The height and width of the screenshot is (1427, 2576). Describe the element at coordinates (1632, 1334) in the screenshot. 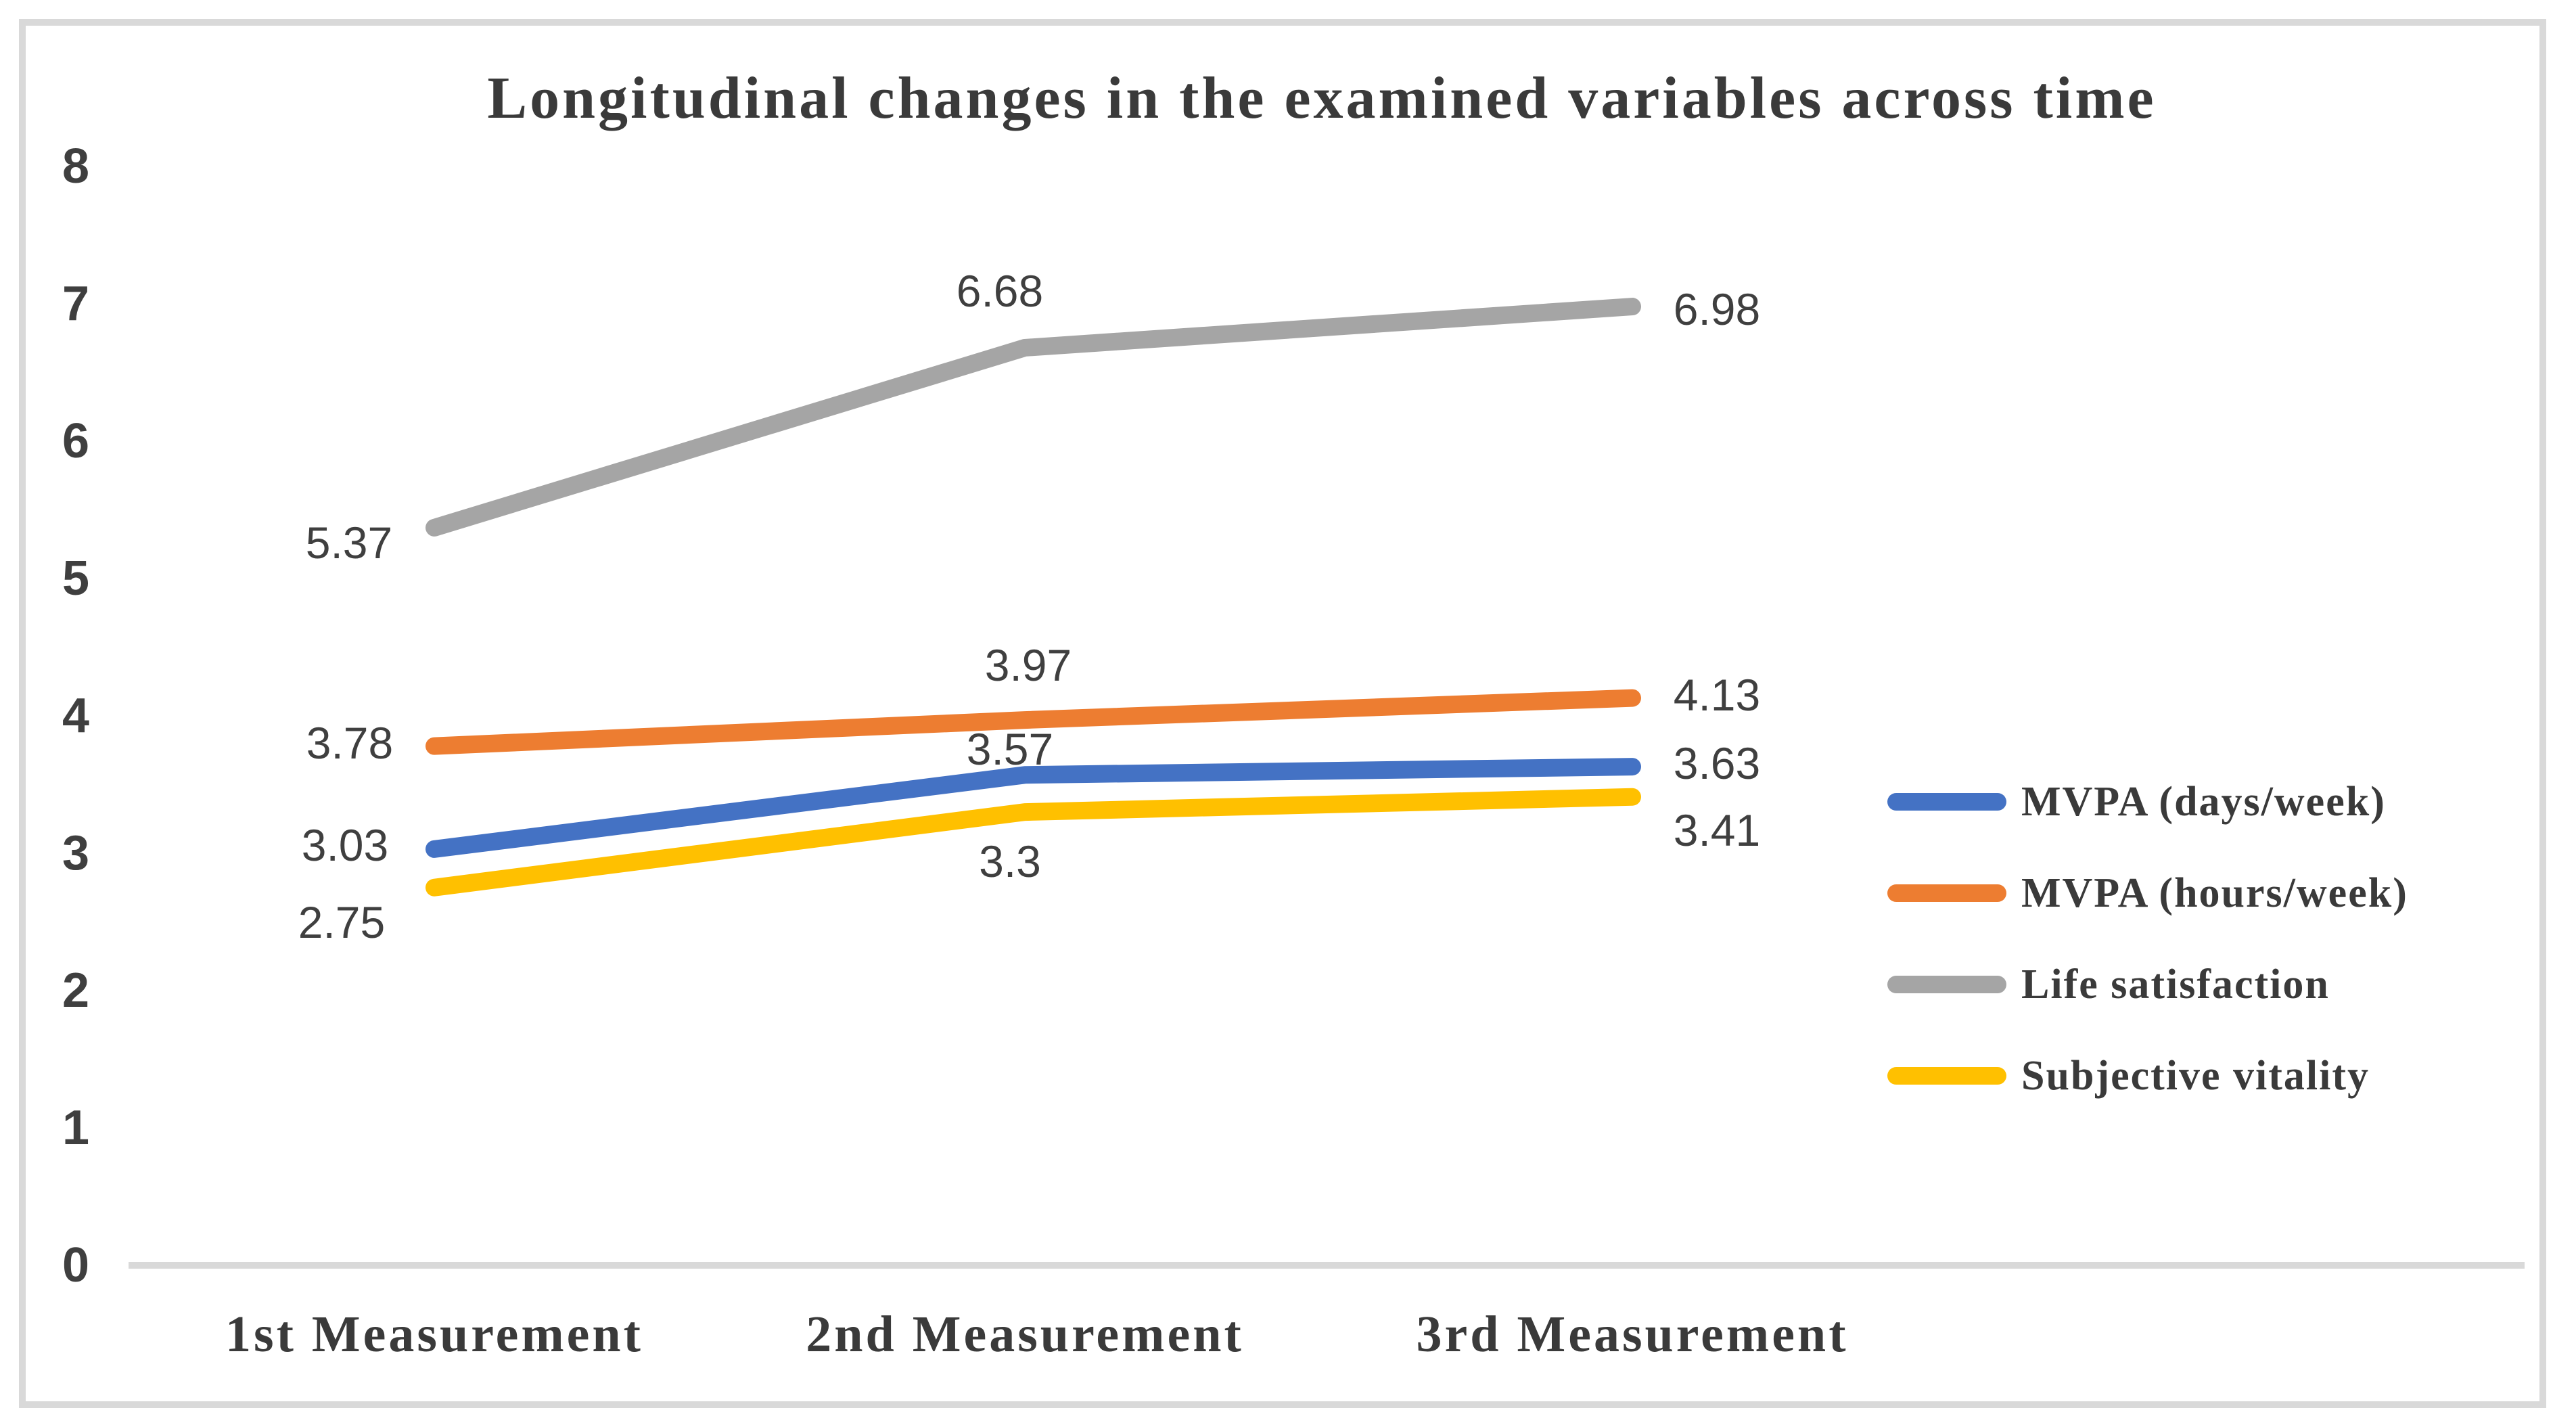

I see `x-axis-category-label: 3rd Measurement` at that location.